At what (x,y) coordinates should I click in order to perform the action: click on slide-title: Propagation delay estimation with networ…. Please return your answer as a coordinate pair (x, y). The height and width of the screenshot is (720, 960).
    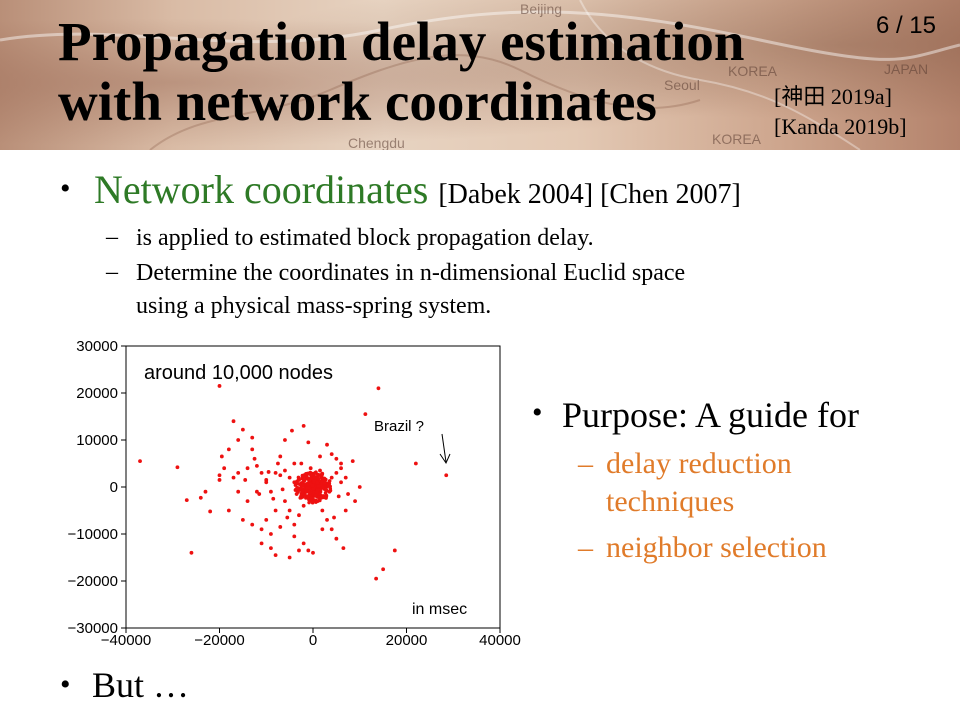
    Looking at the image, I should click on (401, 72).